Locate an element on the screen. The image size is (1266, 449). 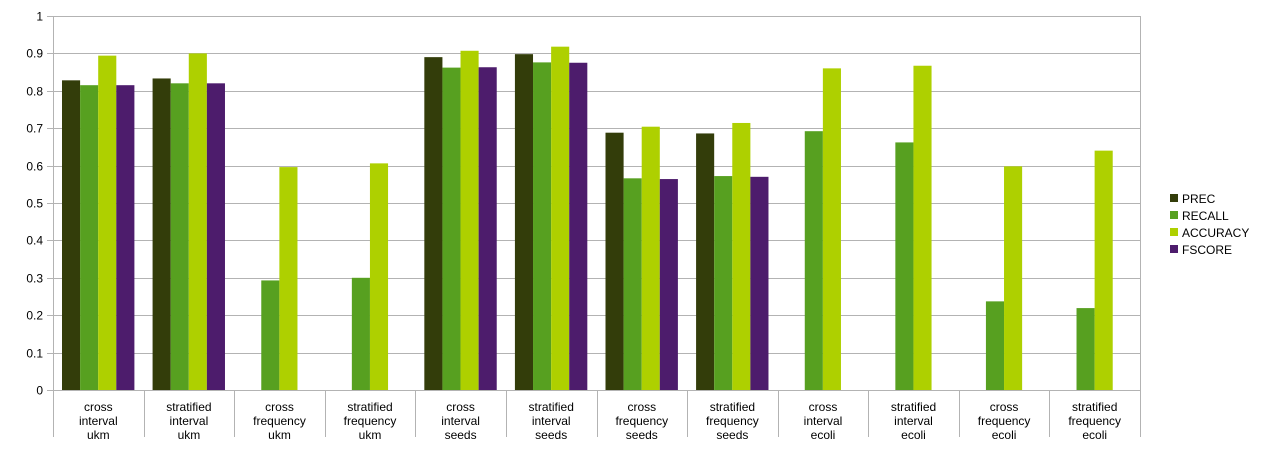
y-tick-label: 0.3 is located at coordinates (34, 279).